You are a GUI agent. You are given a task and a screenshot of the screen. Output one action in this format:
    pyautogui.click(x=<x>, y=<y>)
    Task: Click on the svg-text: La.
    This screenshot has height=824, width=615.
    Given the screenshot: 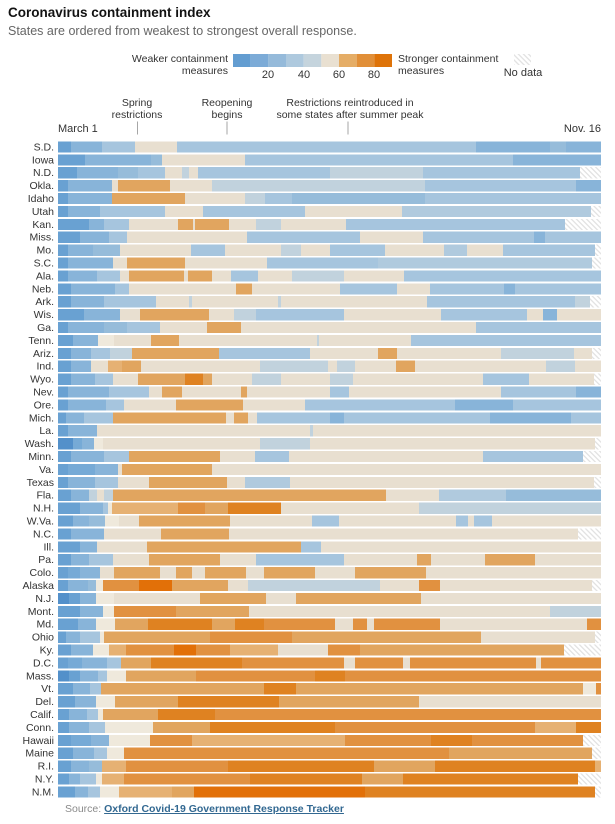 What is the action you would take?
    pyautogui.click(x=46, y=431)
    